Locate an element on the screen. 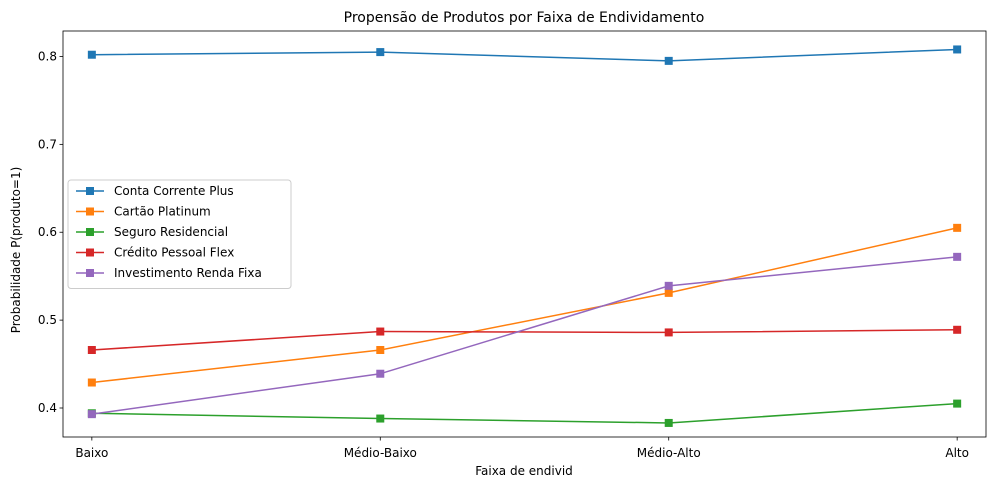 The height and width of the screenshot is (490, 990). legend-item: Crédito Pessoal Flex is located at coordinates (155, 253).